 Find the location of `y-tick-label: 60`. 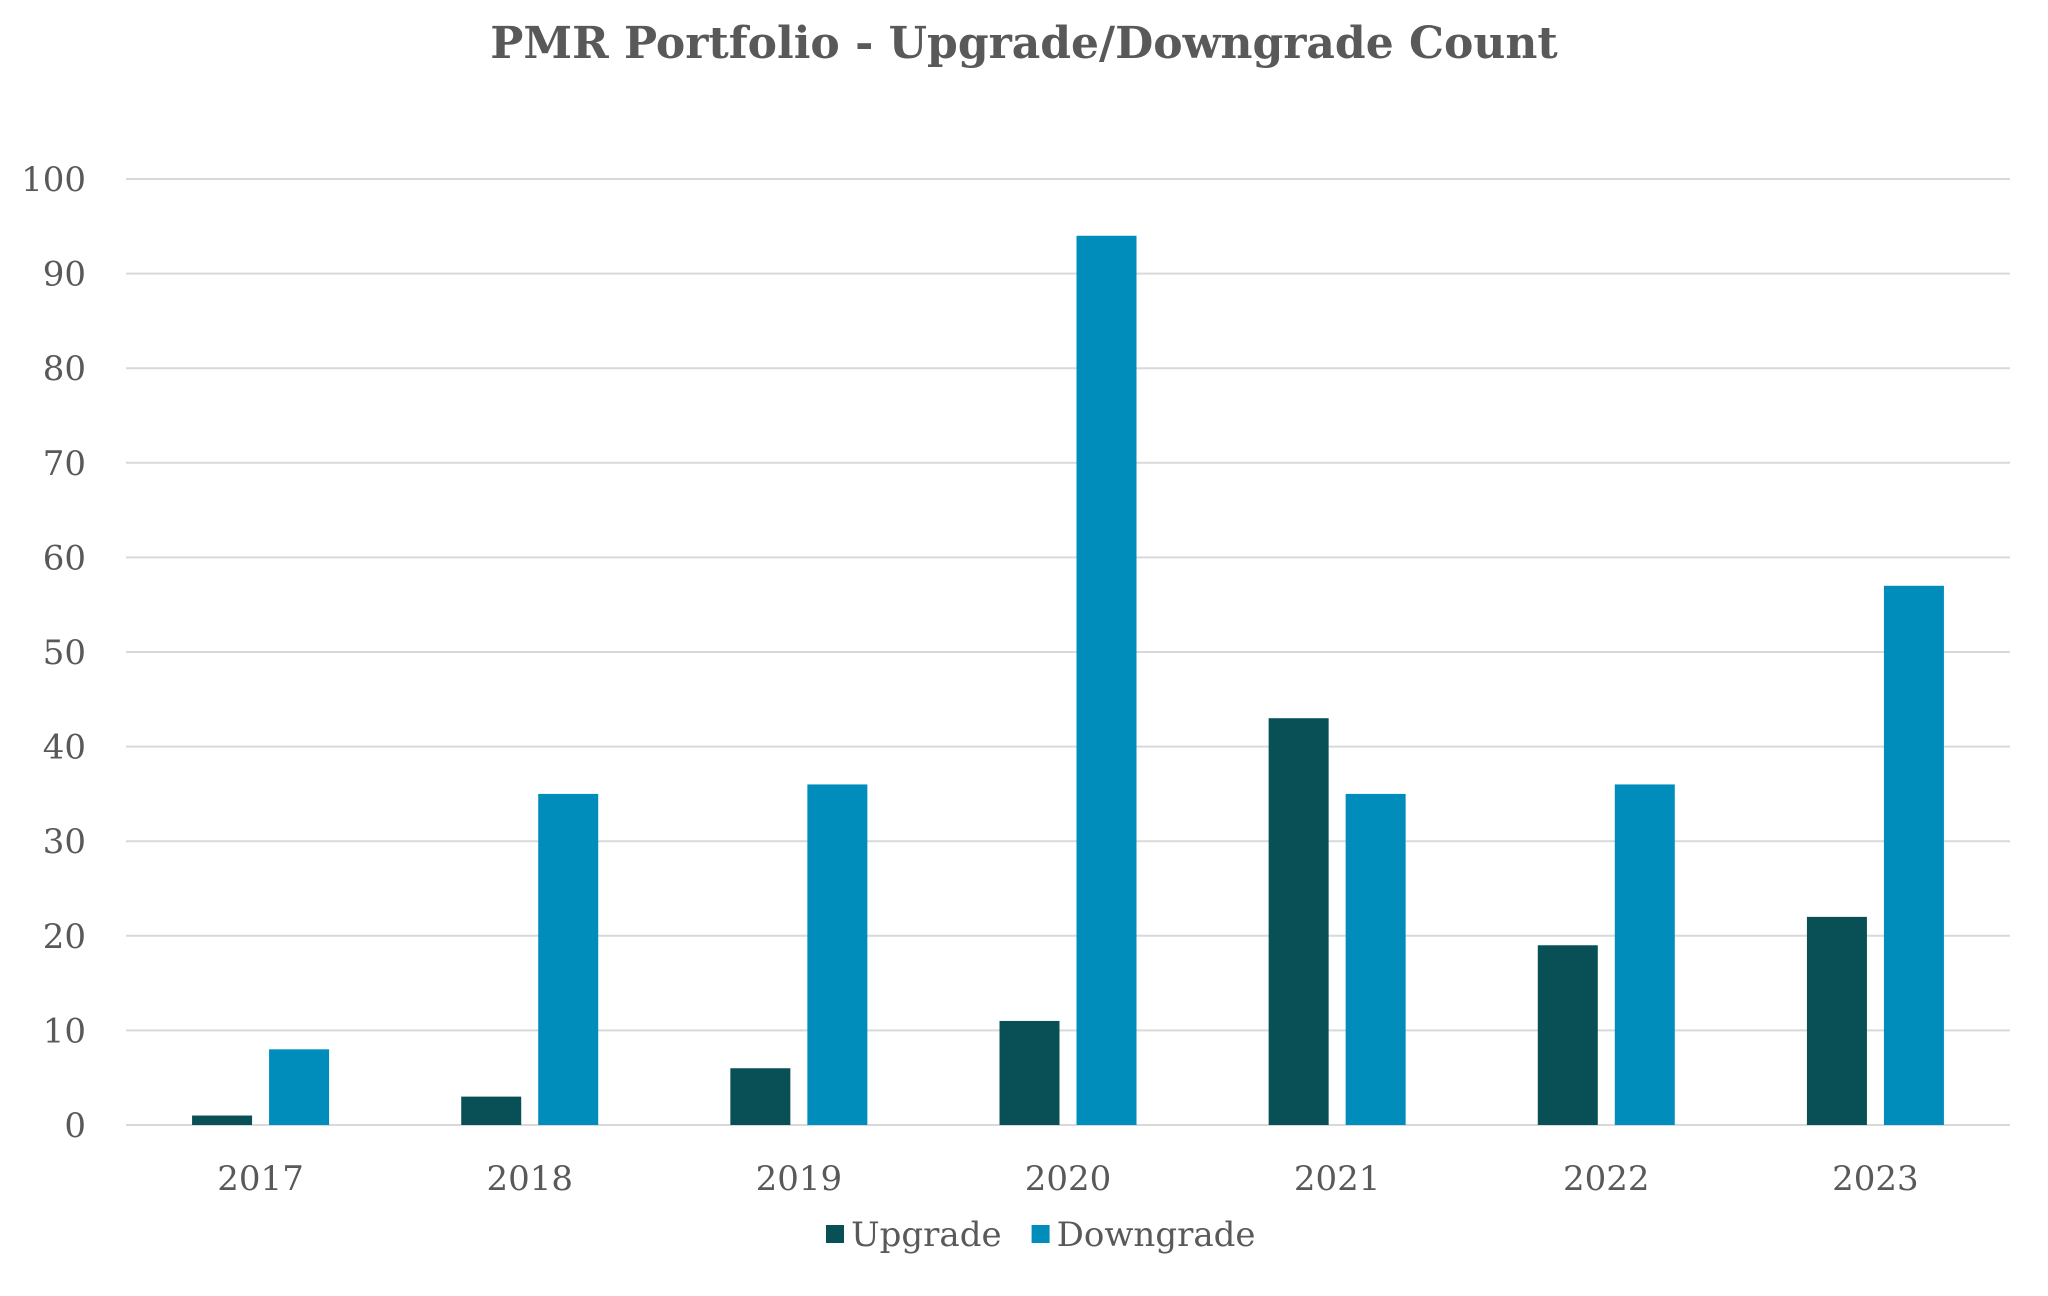

y-tick-label: 60 is located at coordinates (64, 558).